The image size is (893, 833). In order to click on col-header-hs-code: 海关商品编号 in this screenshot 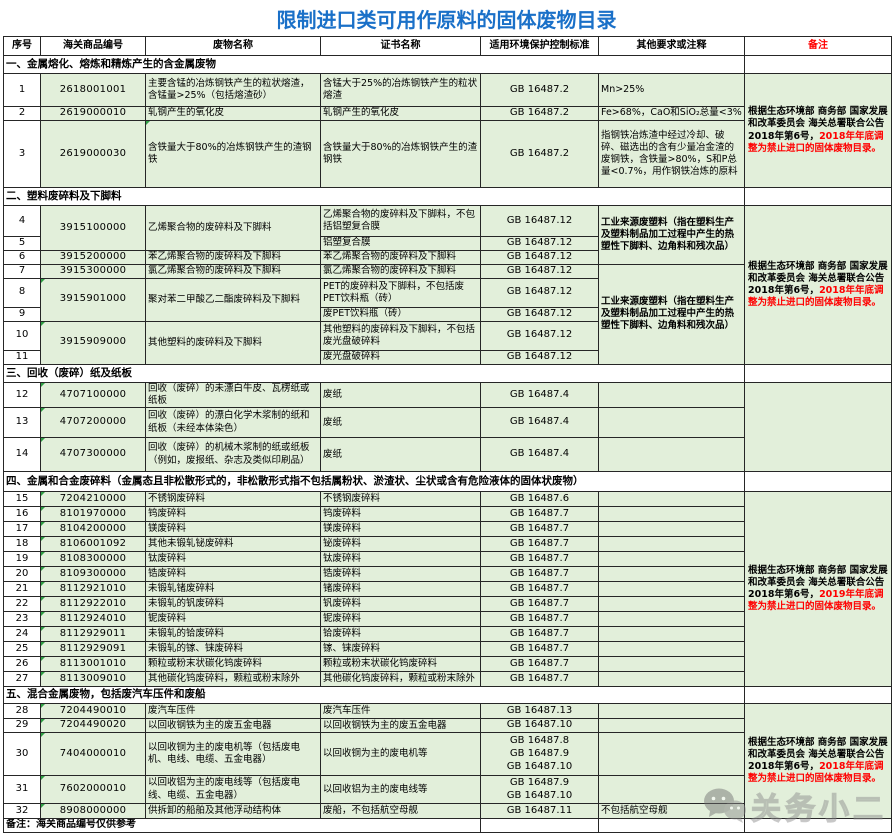, I will do `click(93, 46)`.